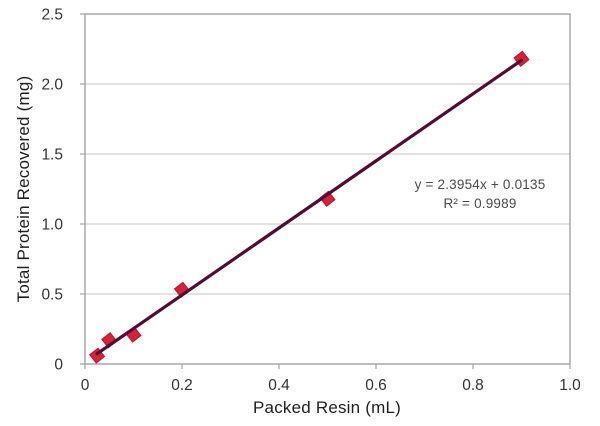 This screenshot has height=426, width=600. I want to click on x-tick-label: 0, so click(85, 385).